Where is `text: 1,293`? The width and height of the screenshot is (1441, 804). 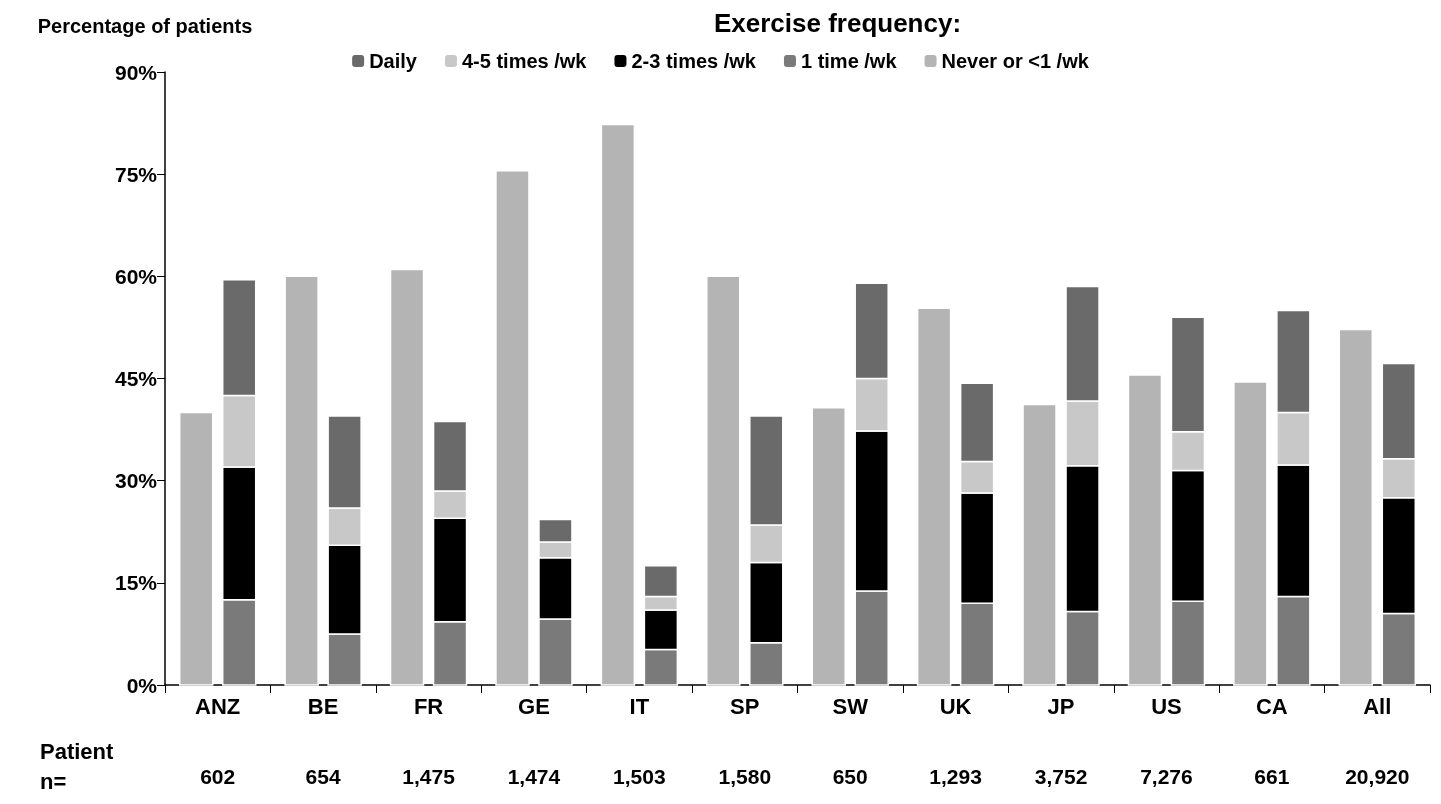 text: 1,293 is located at coordinates (955, 776).